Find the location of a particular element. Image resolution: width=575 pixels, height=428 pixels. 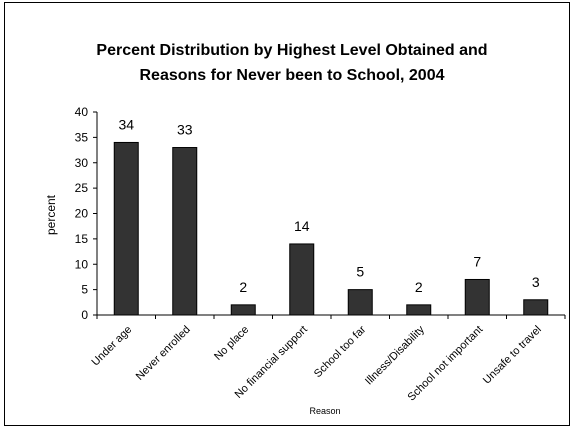

data-label: 3 is located at coordinates (536, 282).